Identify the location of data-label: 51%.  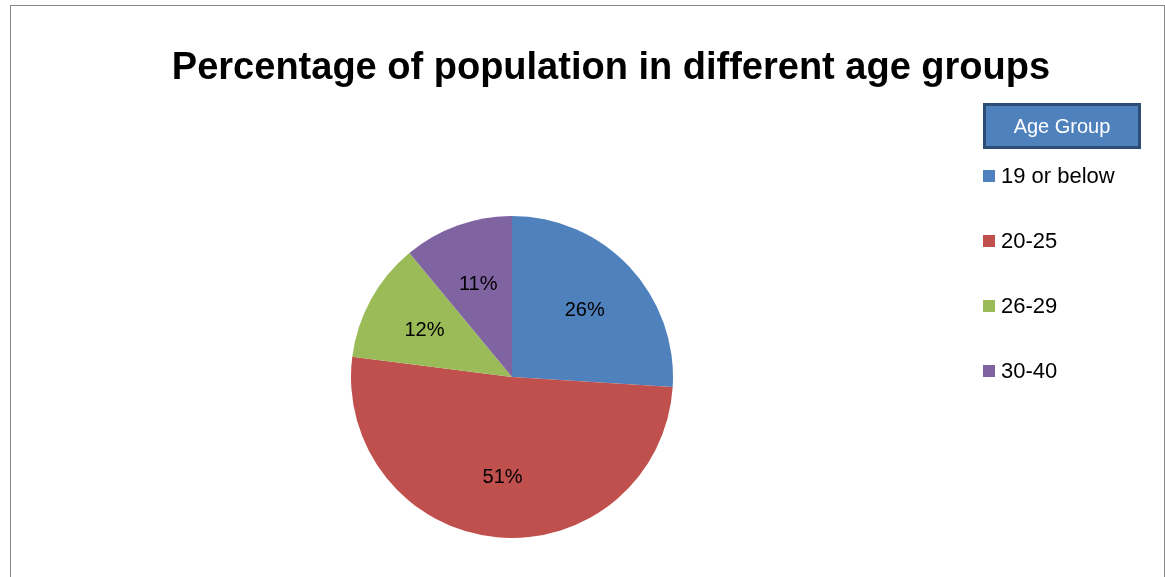
(502, 476).